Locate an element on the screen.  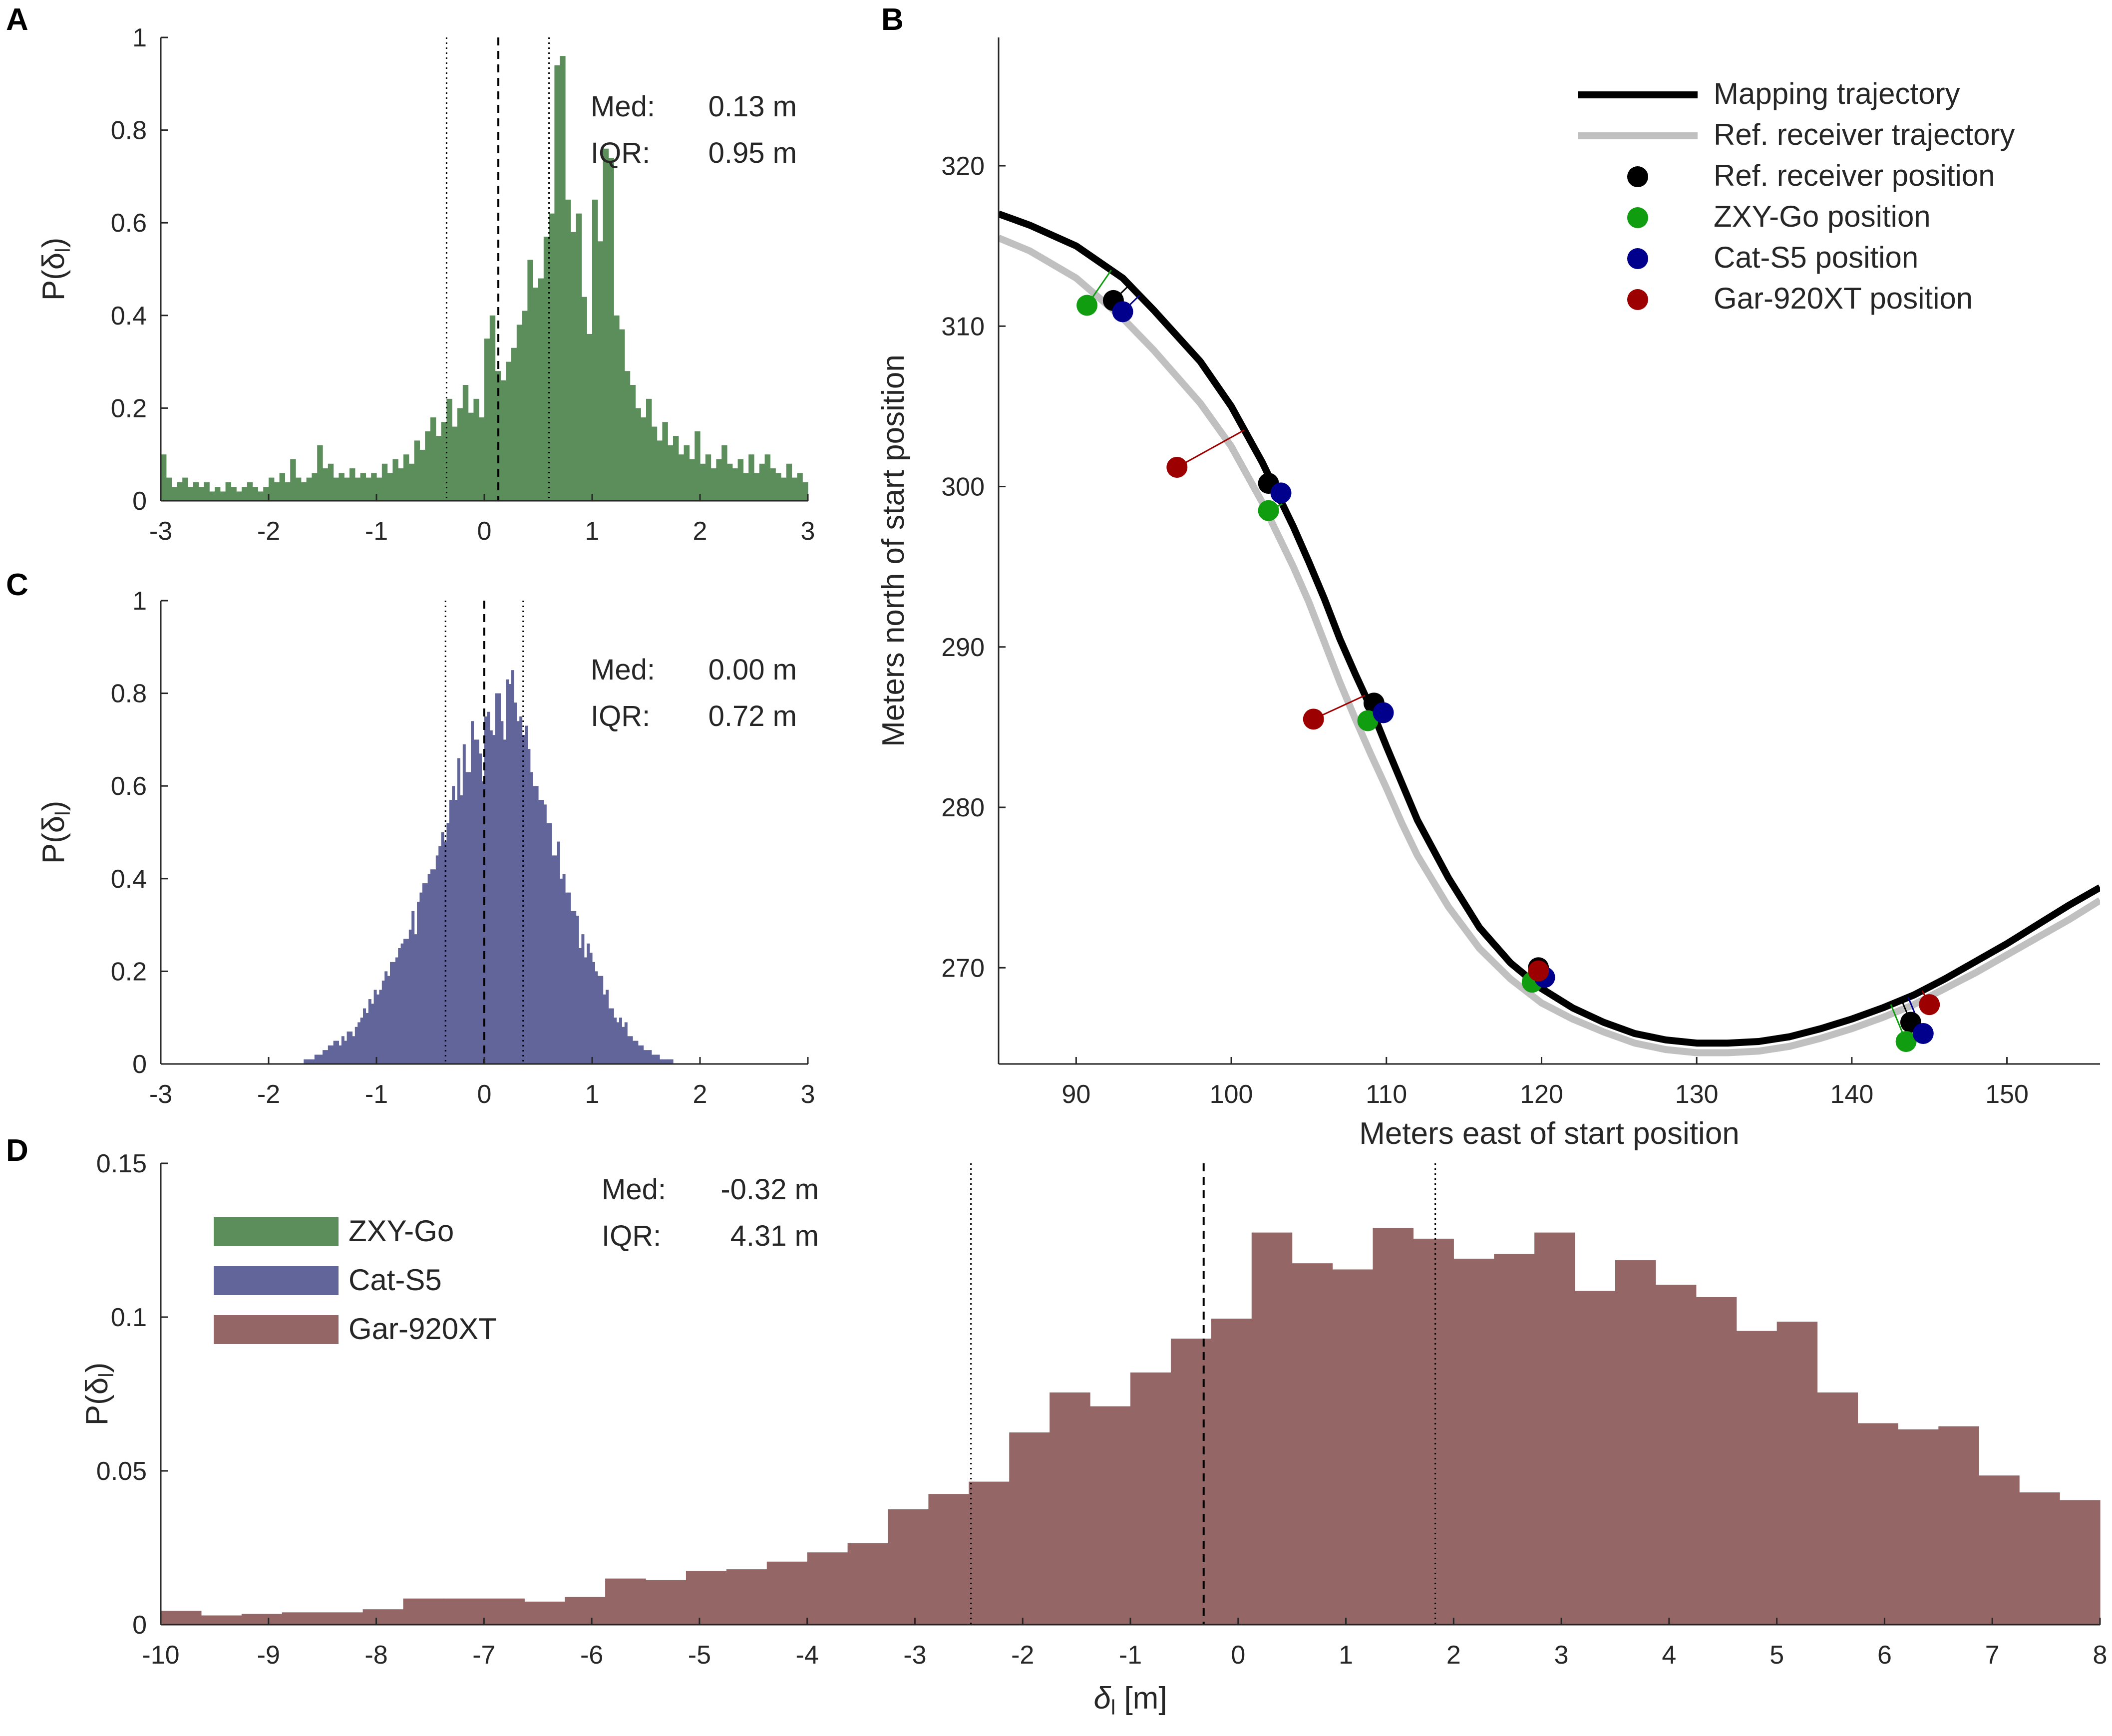
x-tick-label: 3 is located at coordinates (808, 531).